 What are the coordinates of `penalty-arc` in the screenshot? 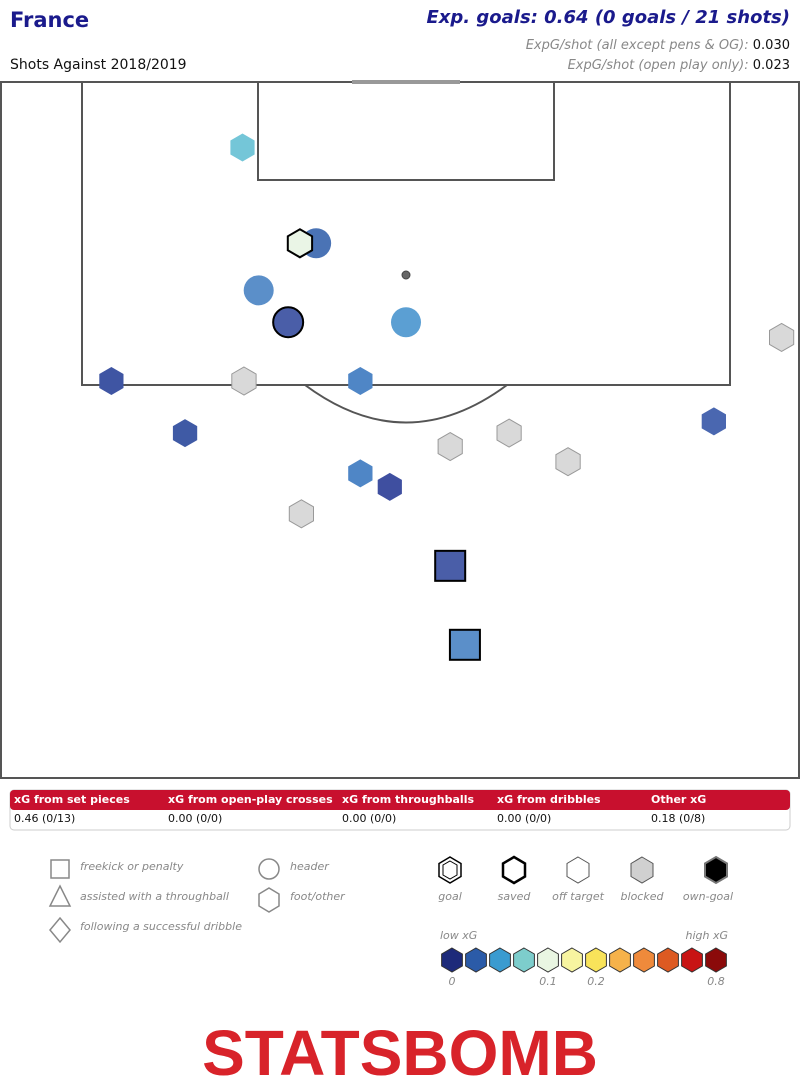 It's located at (406, 404).